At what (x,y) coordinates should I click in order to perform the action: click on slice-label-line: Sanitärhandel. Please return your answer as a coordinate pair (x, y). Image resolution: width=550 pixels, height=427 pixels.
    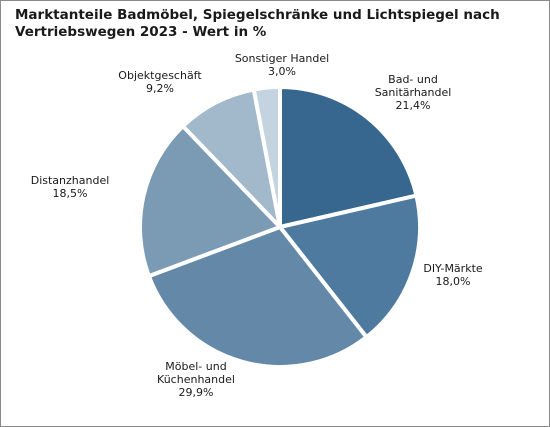
    Looking at the image, I should click on (413, 92).